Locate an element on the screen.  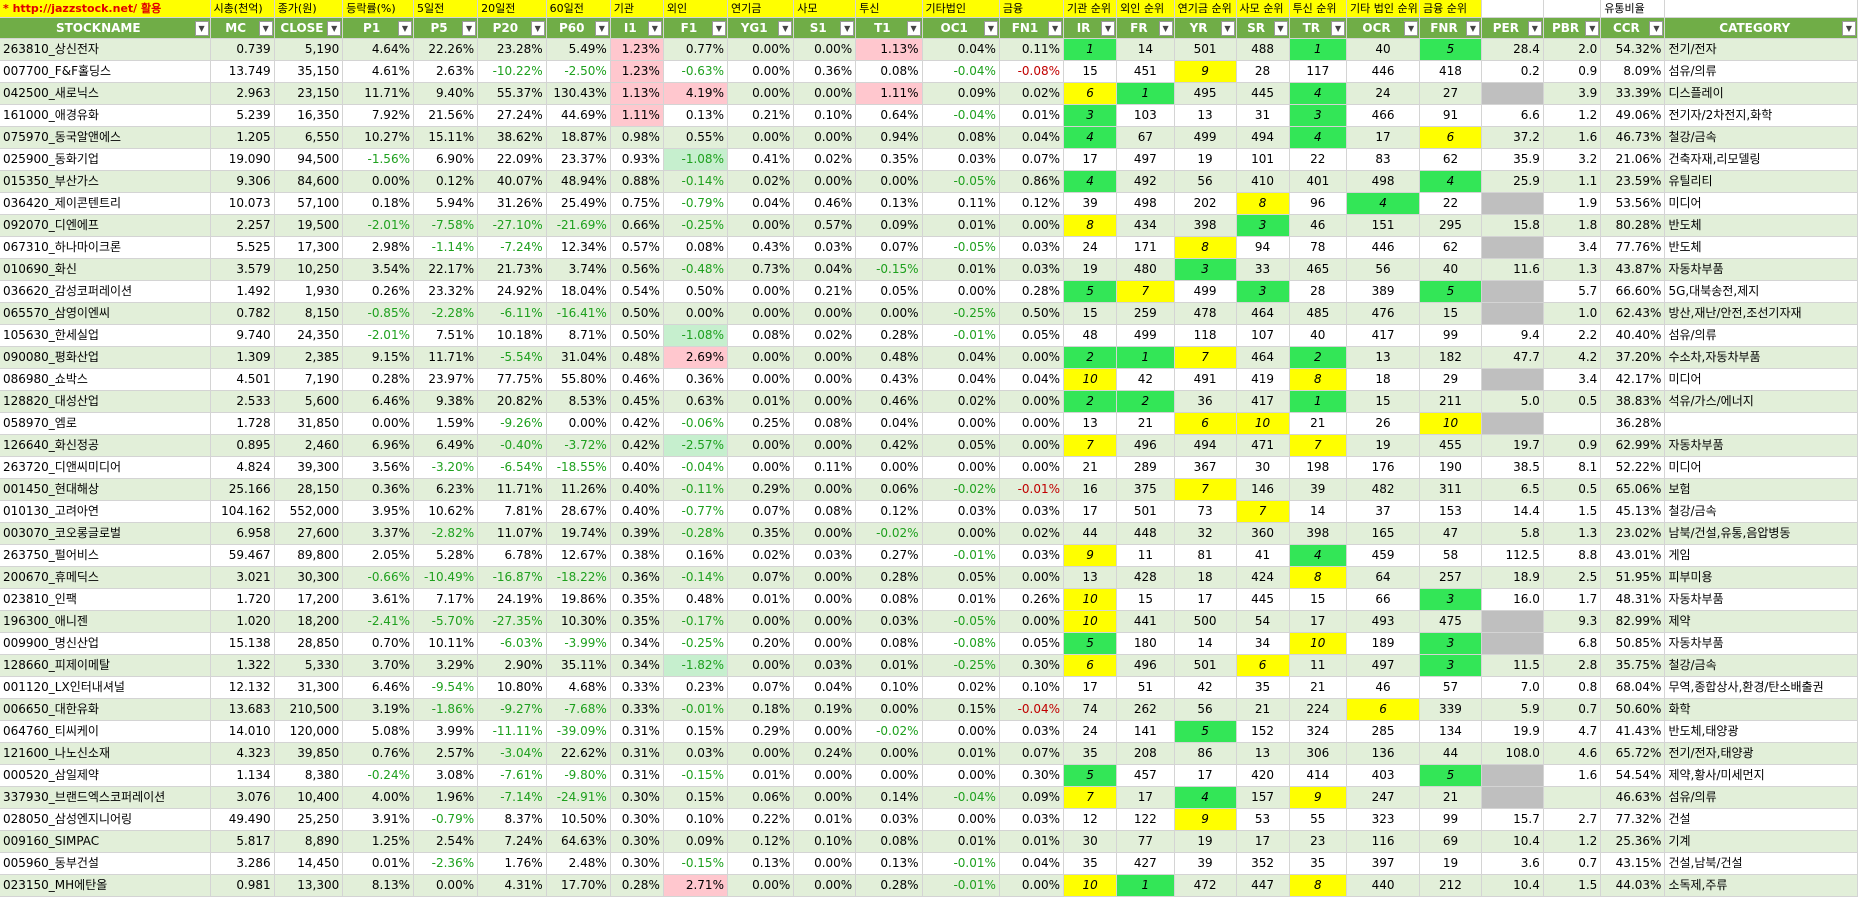
cell-category: 전기/전자 is located at coordinates (1761, 49).